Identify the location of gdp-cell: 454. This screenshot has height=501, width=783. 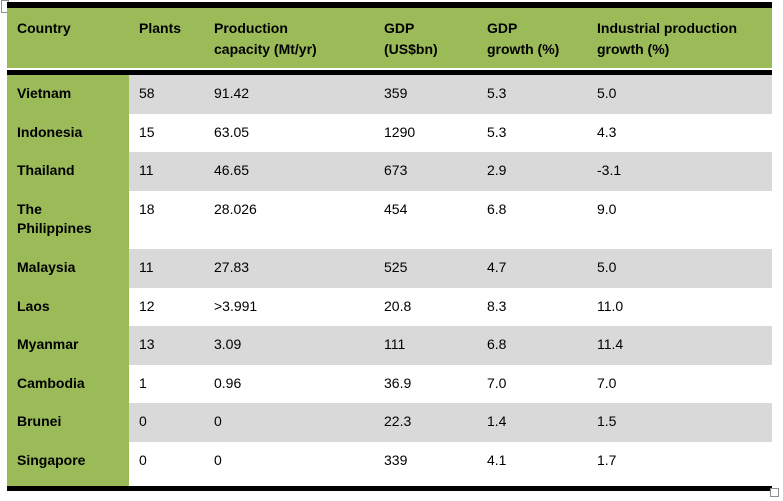
(425, 219).